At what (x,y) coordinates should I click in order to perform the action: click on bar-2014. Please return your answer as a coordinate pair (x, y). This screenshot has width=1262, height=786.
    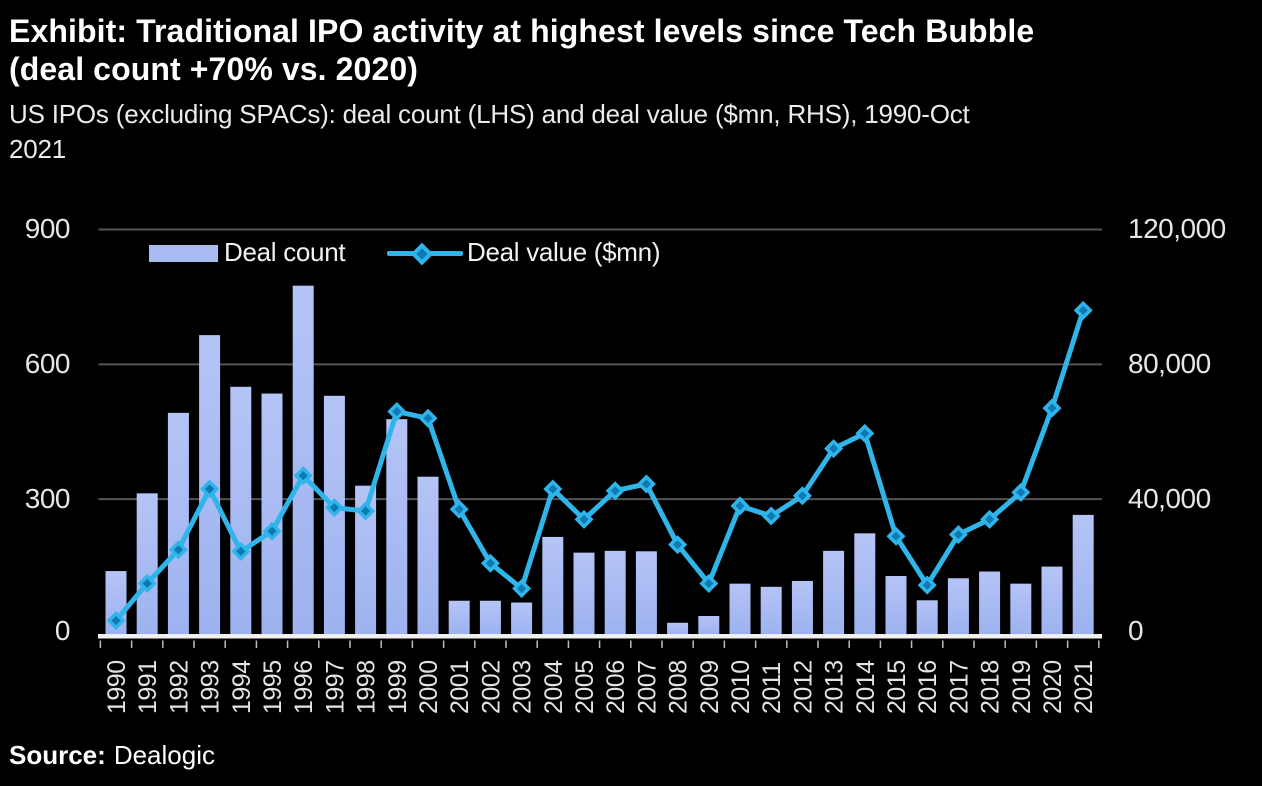
    Looking at the image, I should click on (865, 583).